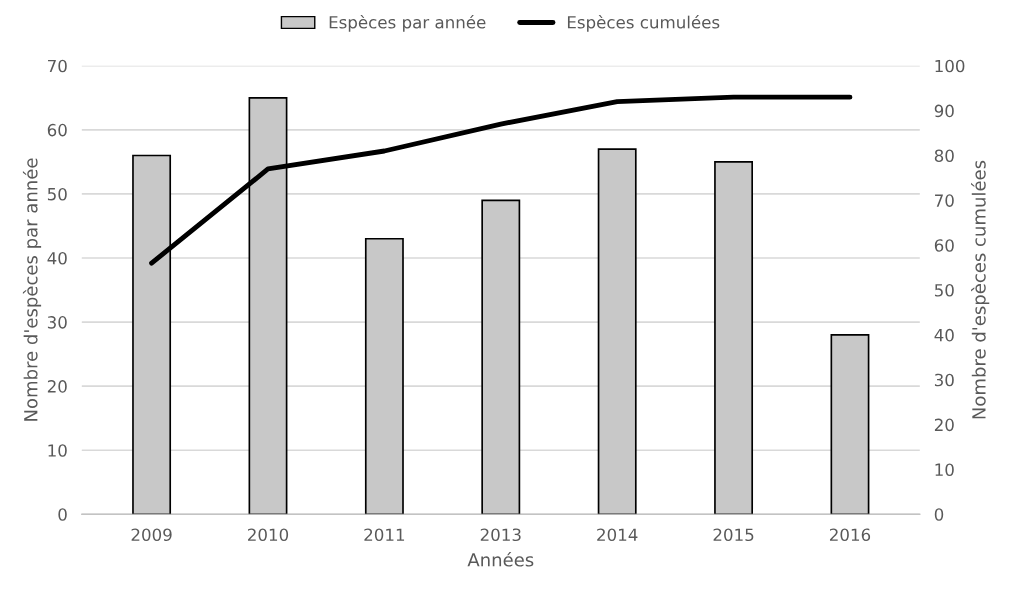 The width and height of the screenshot is (1022, 598). I want to click on y-tick-label: 60, so click(57, 130).